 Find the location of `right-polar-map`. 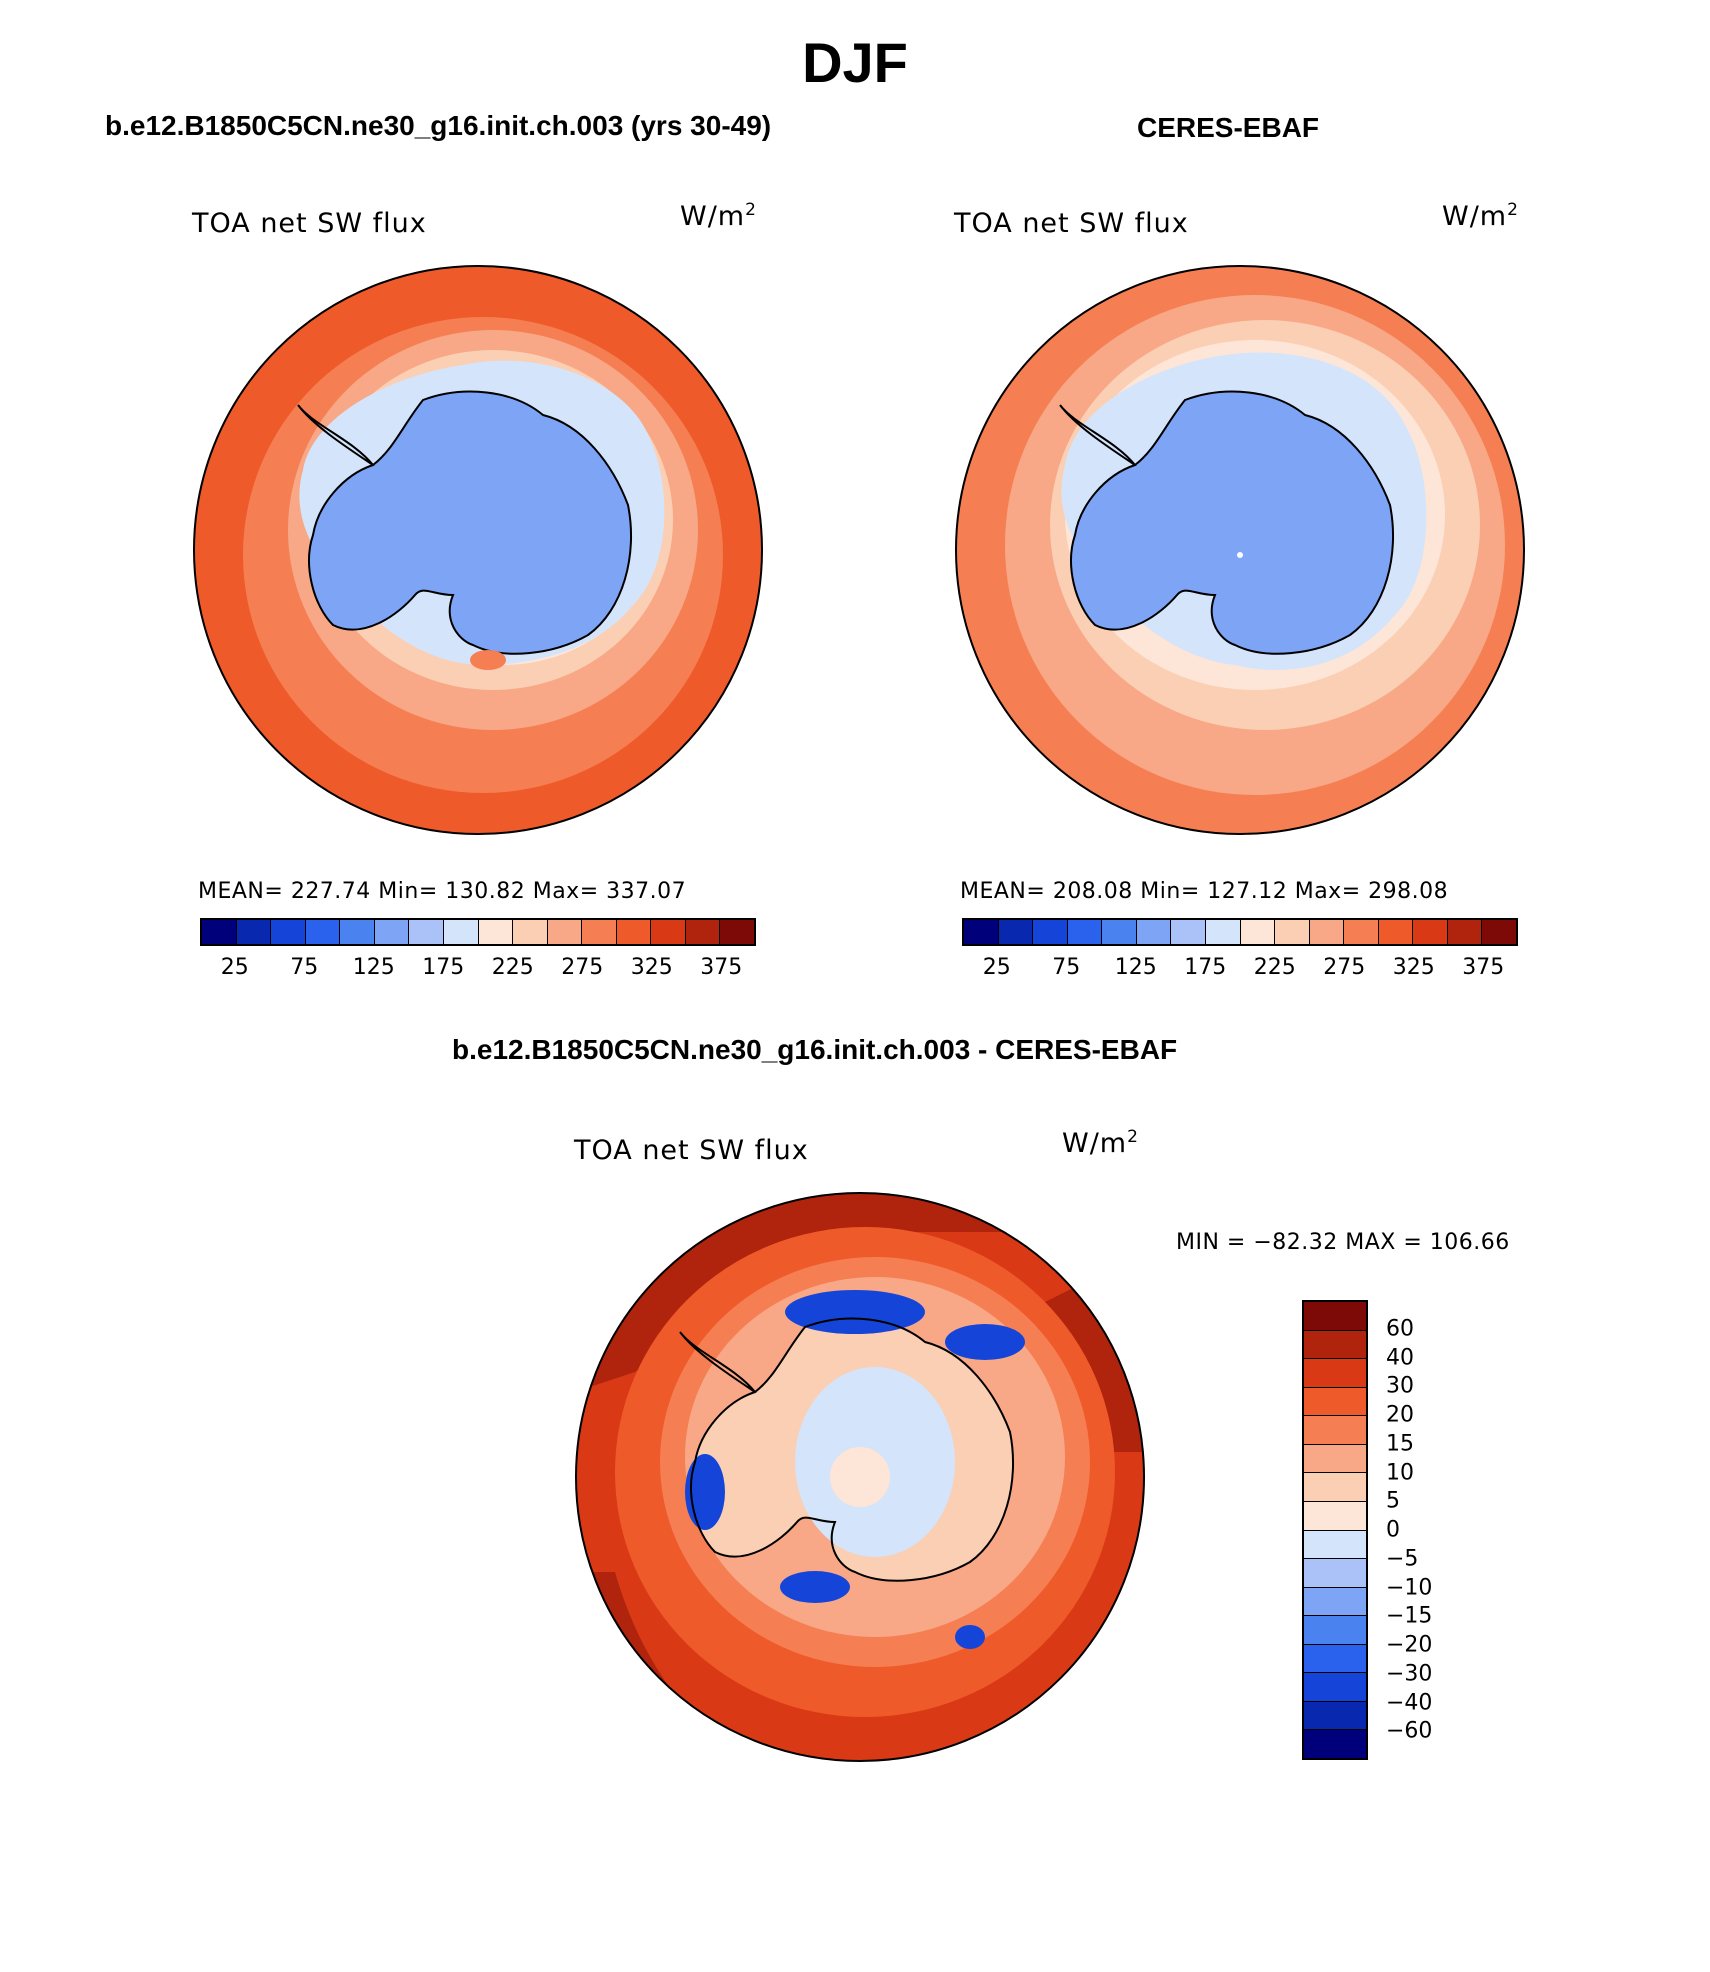

right-polar-map is located at coordinates (1240, 550).